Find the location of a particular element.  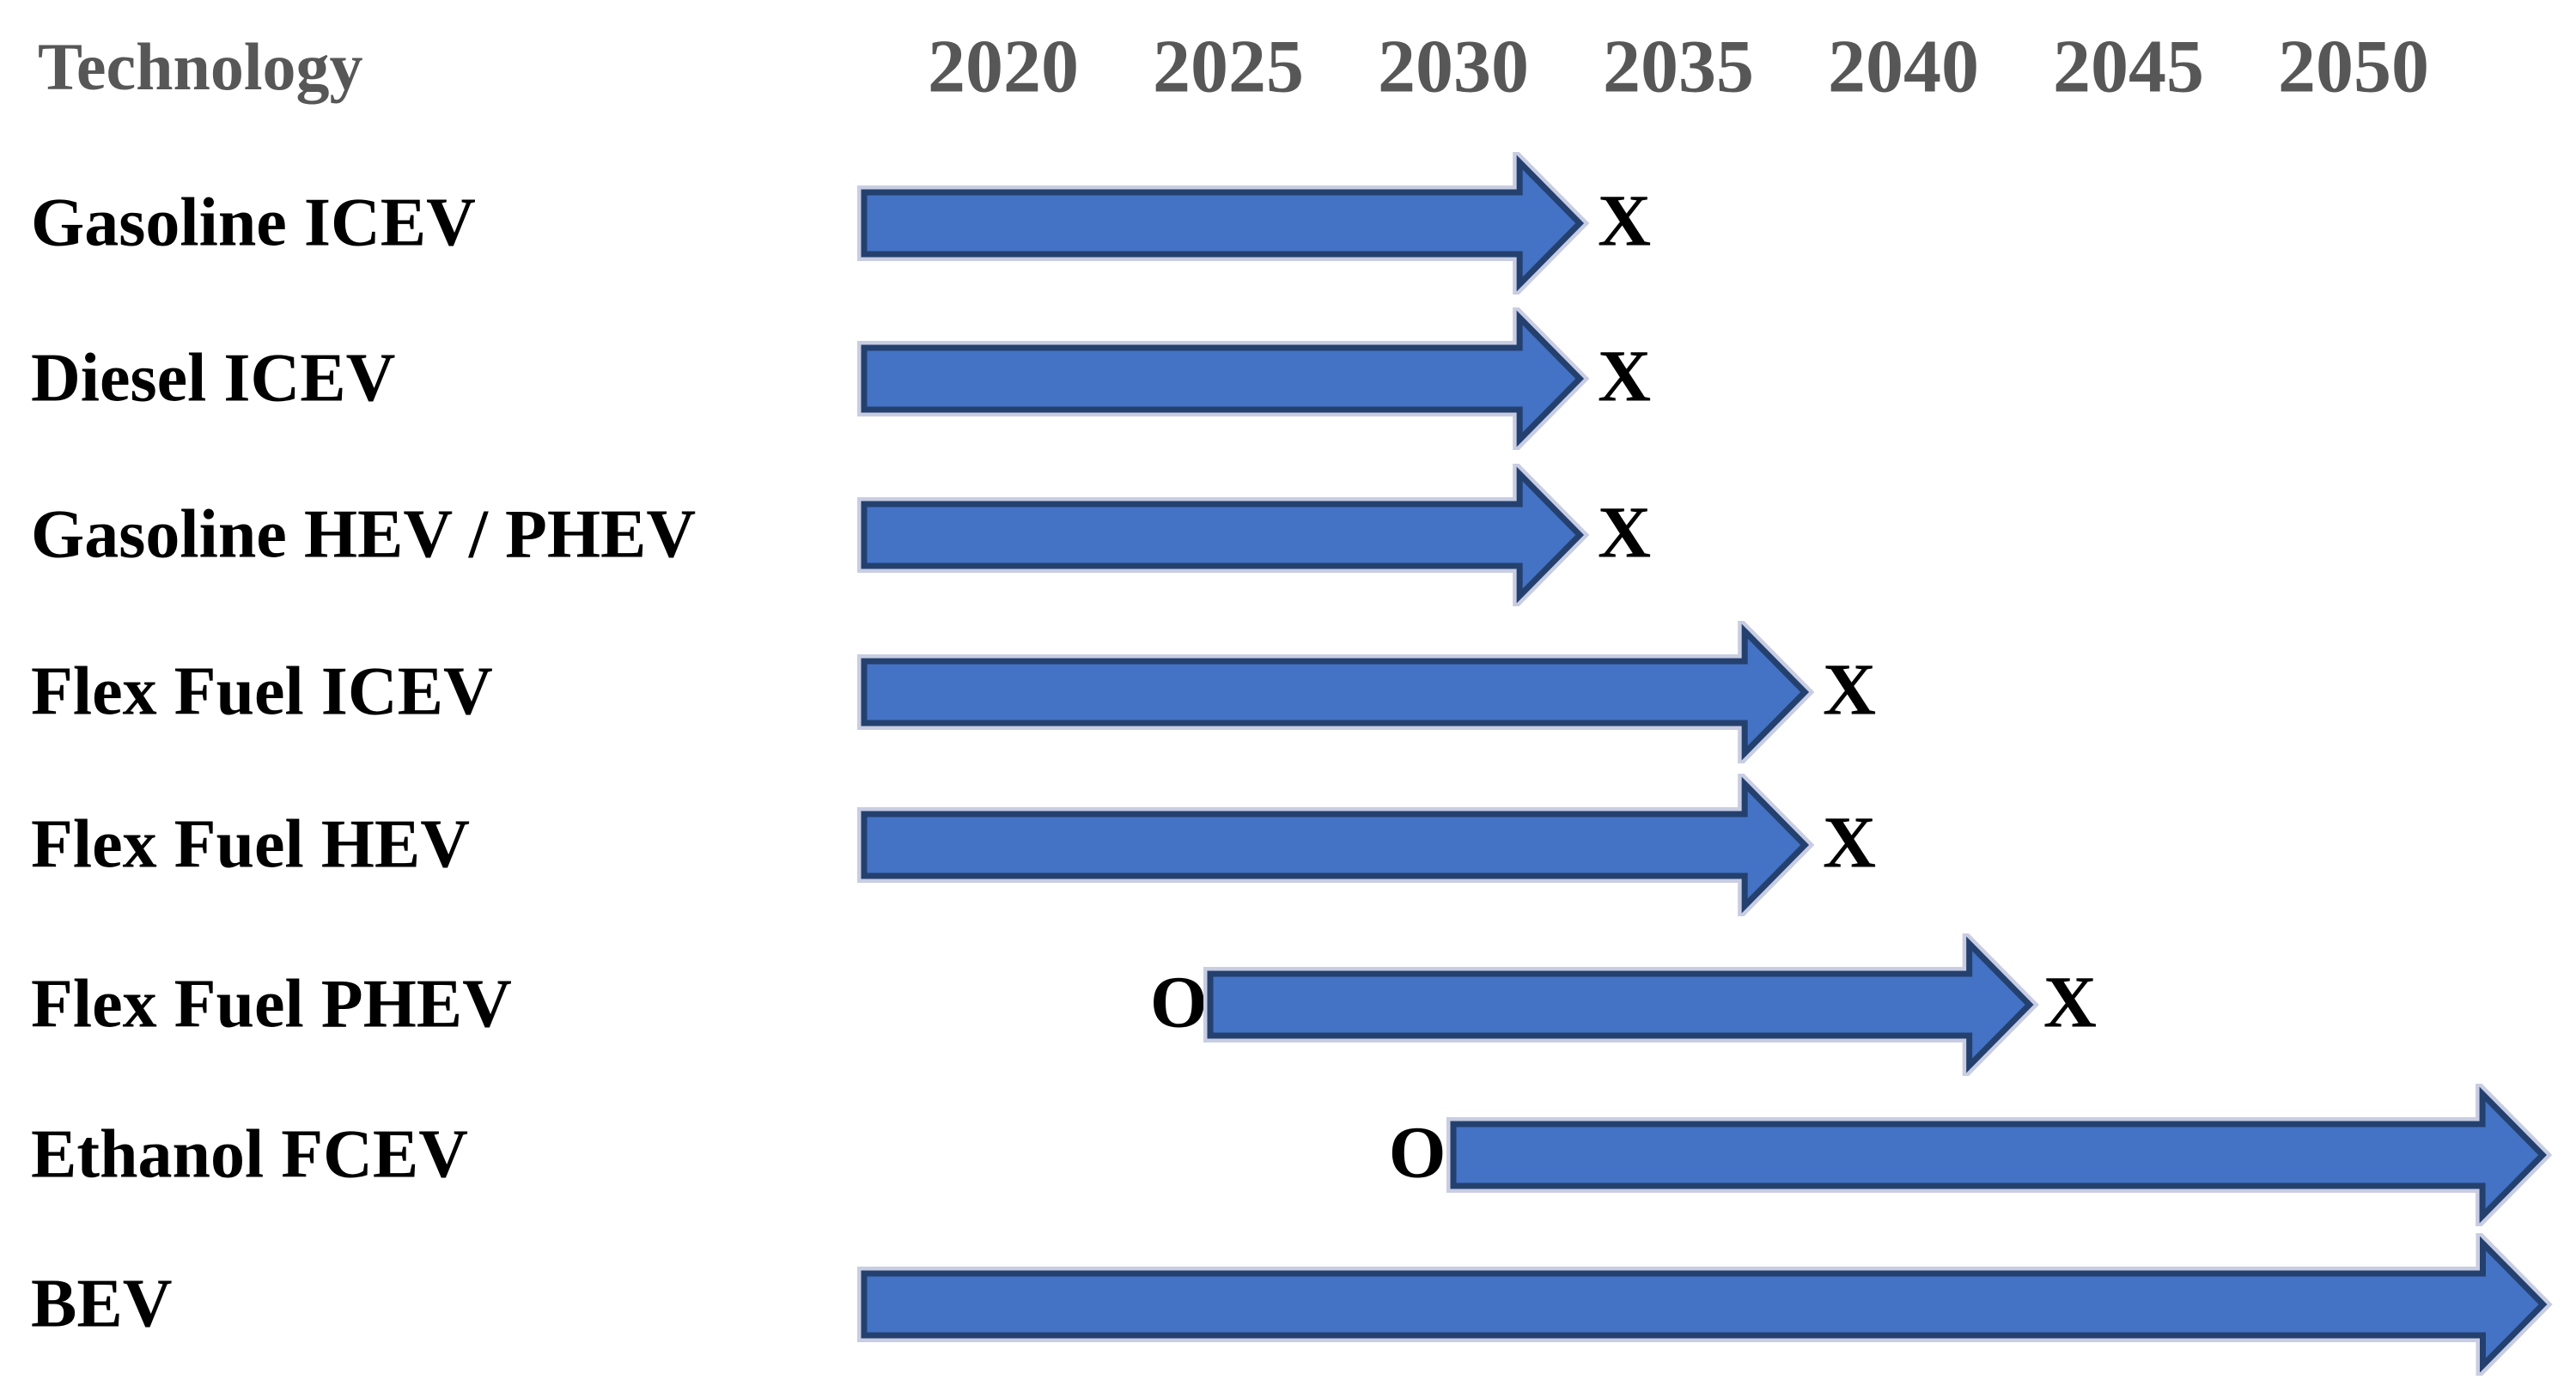

year-label-2040: 2040 is located at coordinates (1903, 67).